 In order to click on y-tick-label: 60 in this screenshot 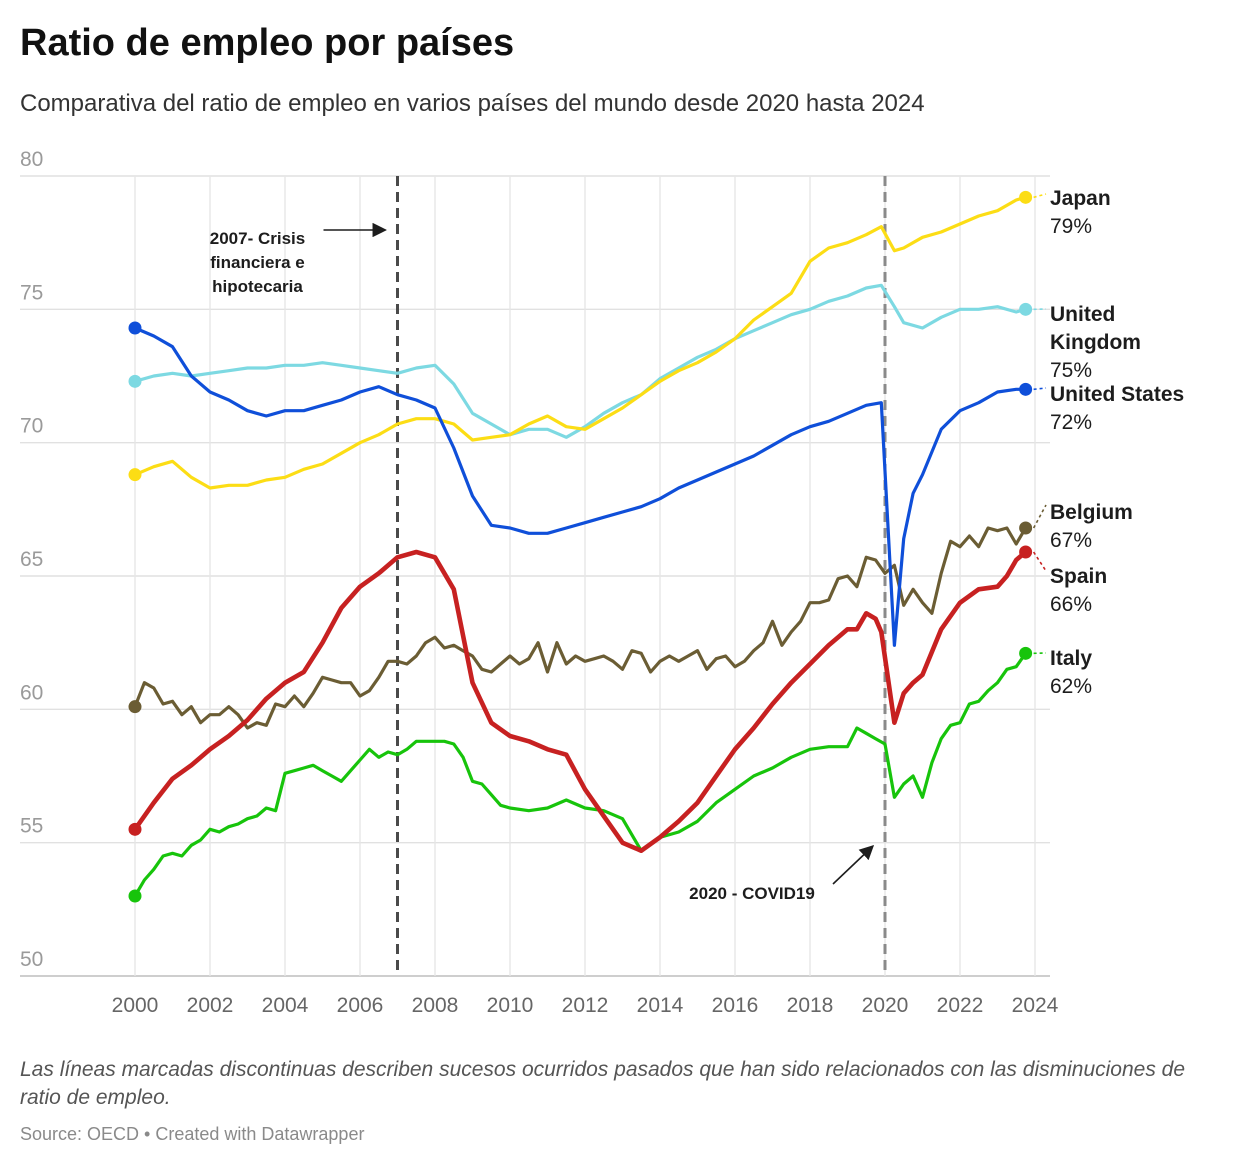, I will do `click(31, 692)`.